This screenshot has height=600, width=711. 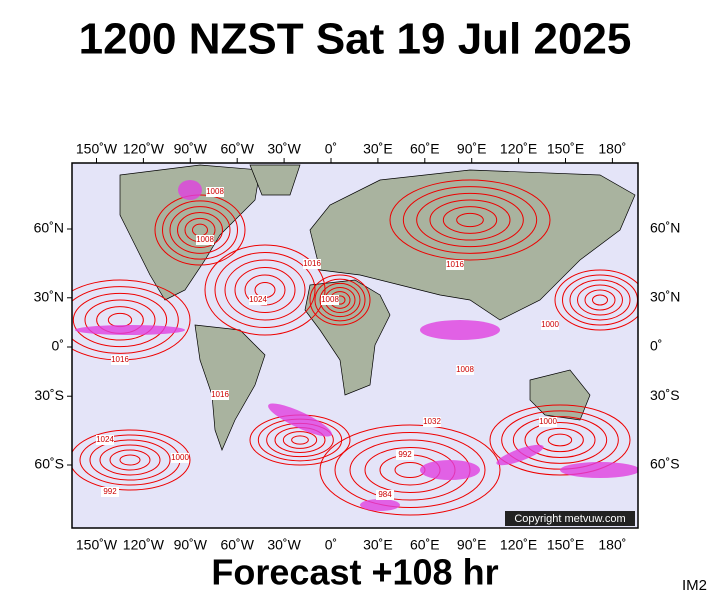 What do you see at coordinates (665, 464) in the screenshot?
I see `lat-label-right: 60˚S` at bounding box center [665, 464].